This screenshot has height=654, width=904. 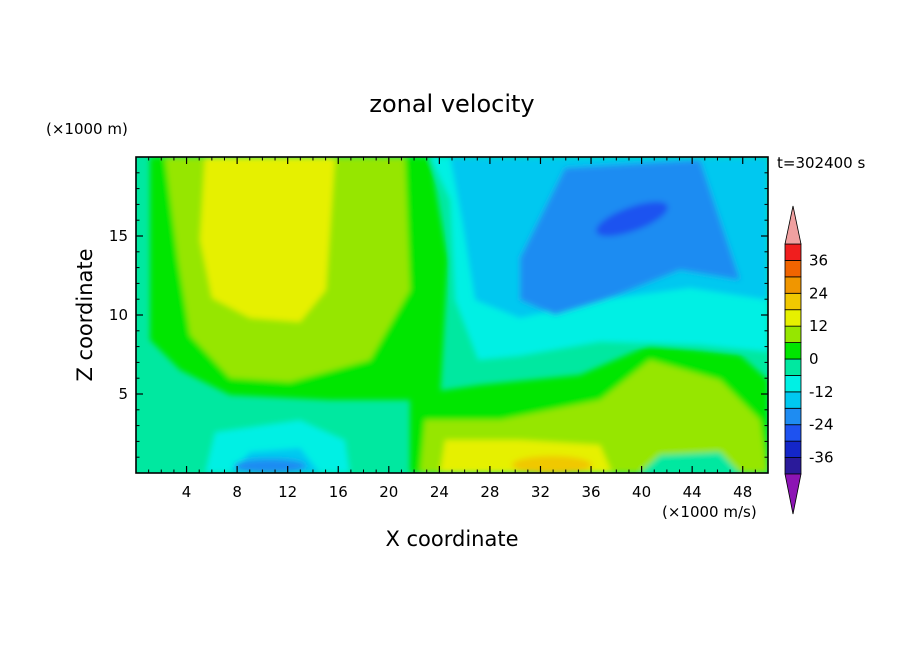 I want to click on colorbar-label: -36, so click(x=821, y=458).